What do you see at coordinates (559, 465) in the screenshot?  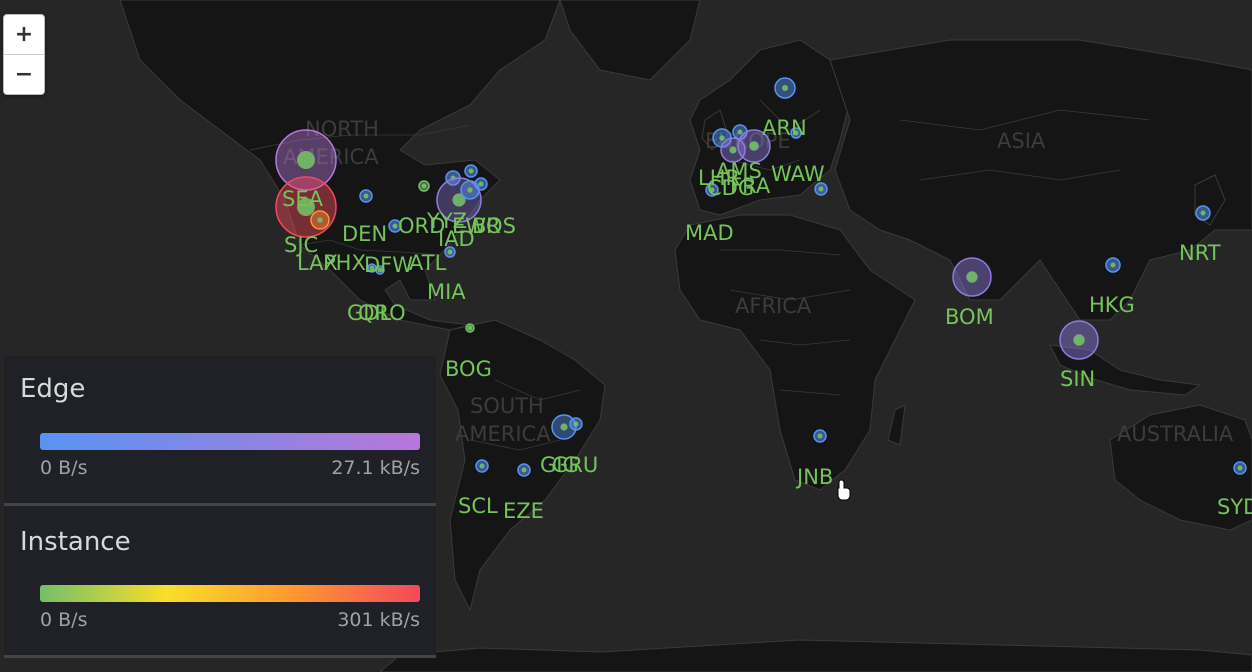 I see `site-label-gig: GIG` at bounding box center [559, 465].